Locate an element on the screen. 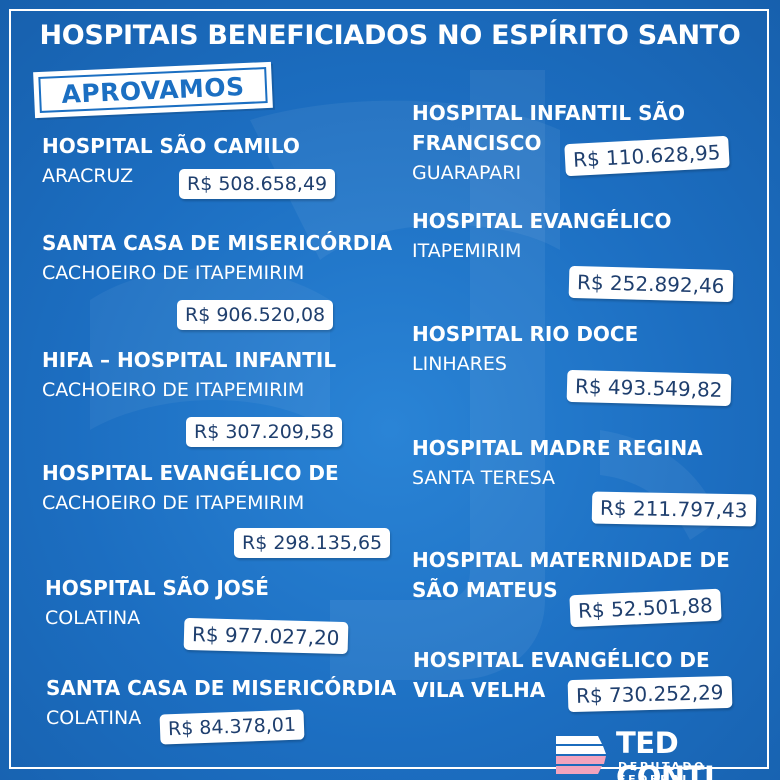 This screenshot has height=780, width=780. hospital-name: HOSPITAL MATERNIDADE DE is located at coordinates (571, 560).